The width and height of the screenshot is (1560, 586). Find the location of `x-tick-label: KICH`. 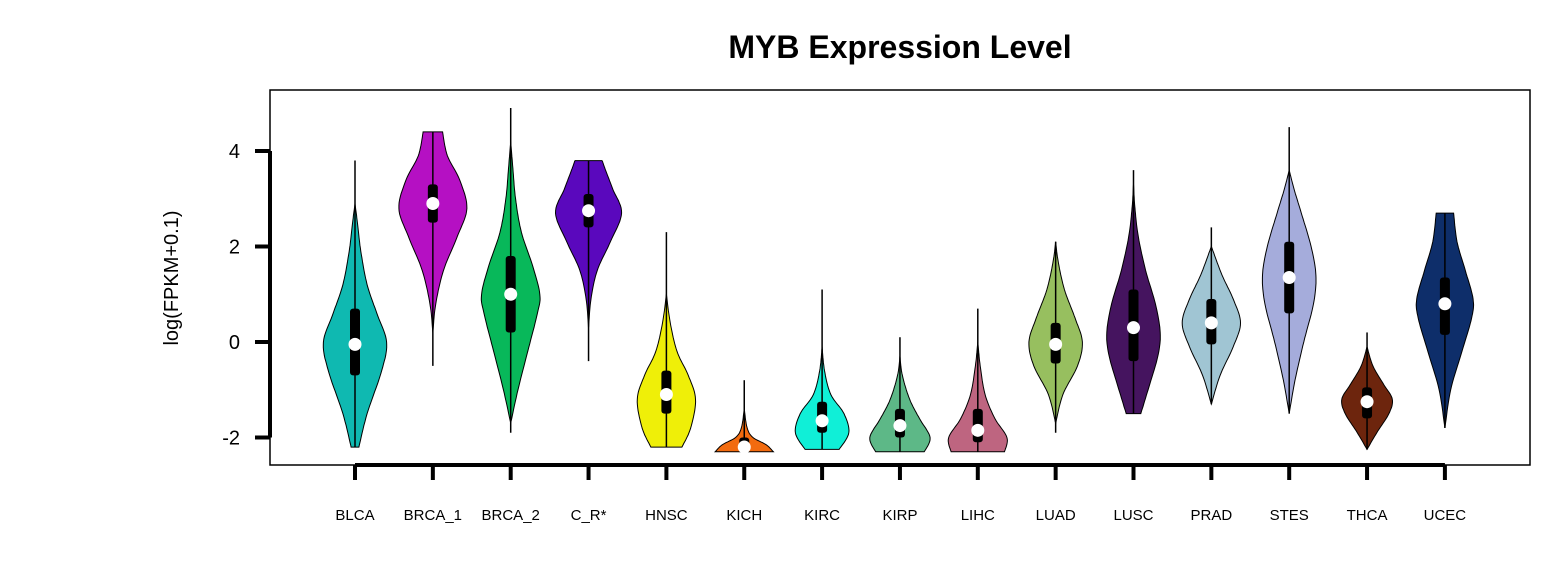

x-tick-label: KICH is located at coordinates (744, 515).